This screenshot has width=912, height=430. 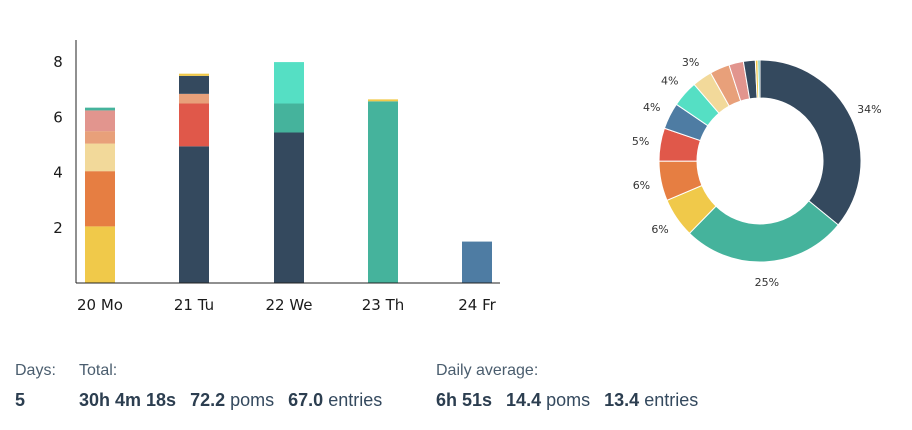 I want to click on daily-average-values: 6h 51s 14.4 poms 13.4 entries, so click(x=567, y=400).